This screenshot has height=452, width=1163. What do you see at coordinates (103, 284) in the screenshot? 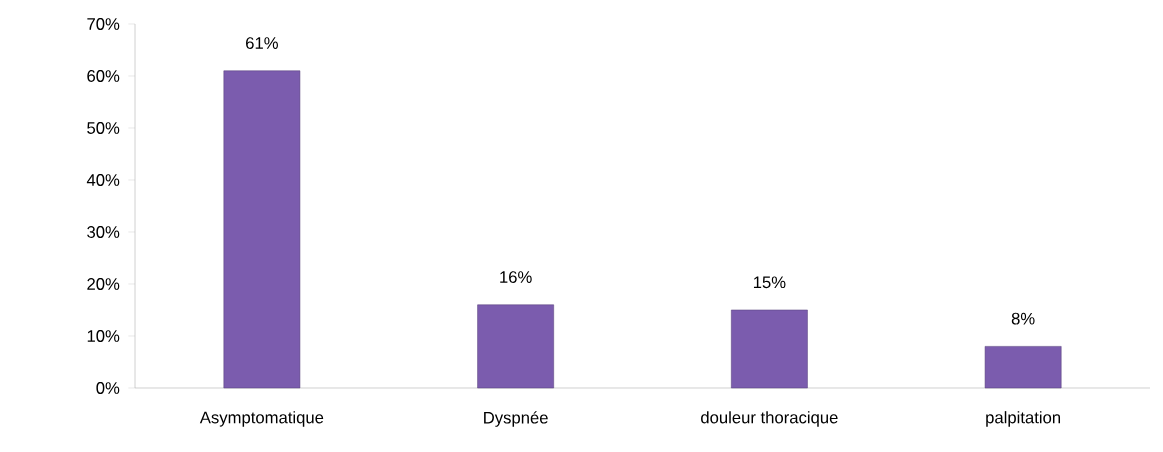
I see `y-tick-label: 20%` at bounding box center [103, 284].